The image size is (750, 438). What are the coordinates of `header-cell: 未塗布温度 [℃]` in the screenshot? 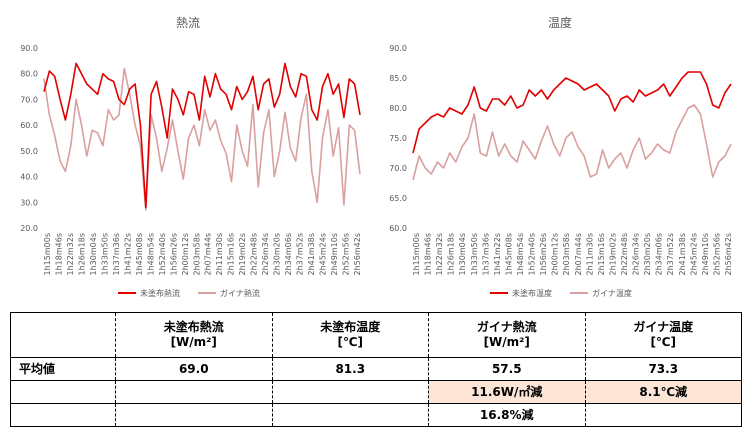 It's located at (350, 335).